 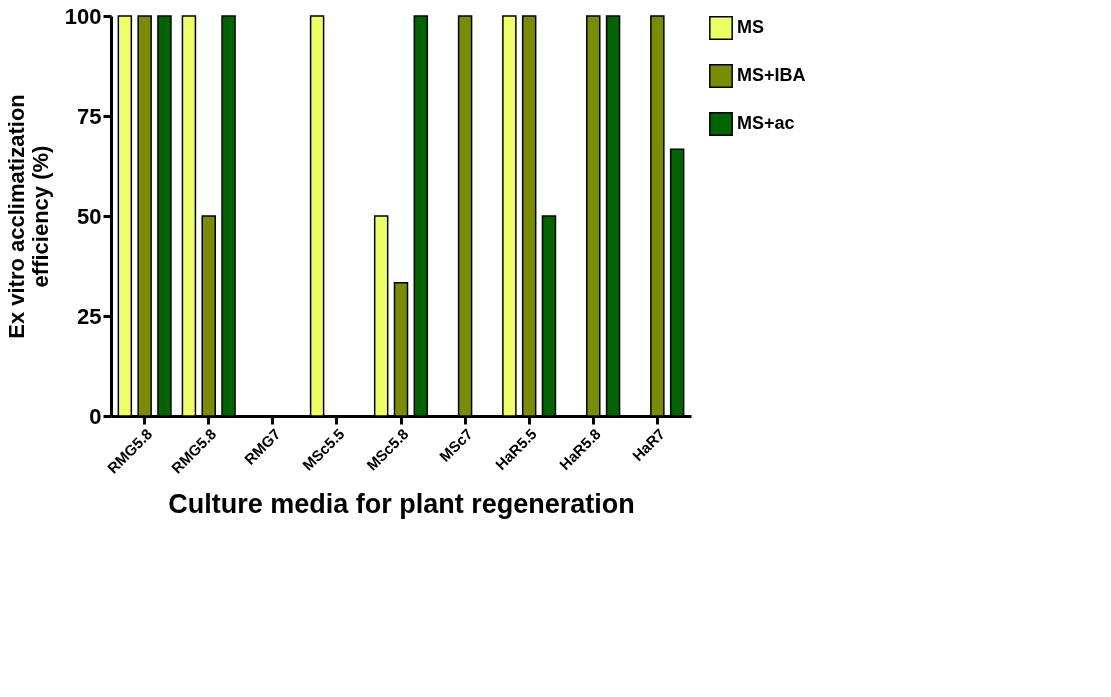 What do you see at coordinates (28, 216) in the screenshot?
I see `y-axis-title: Ex vitro acclimatization efficiency (%)` at bounding box center [28, 216].